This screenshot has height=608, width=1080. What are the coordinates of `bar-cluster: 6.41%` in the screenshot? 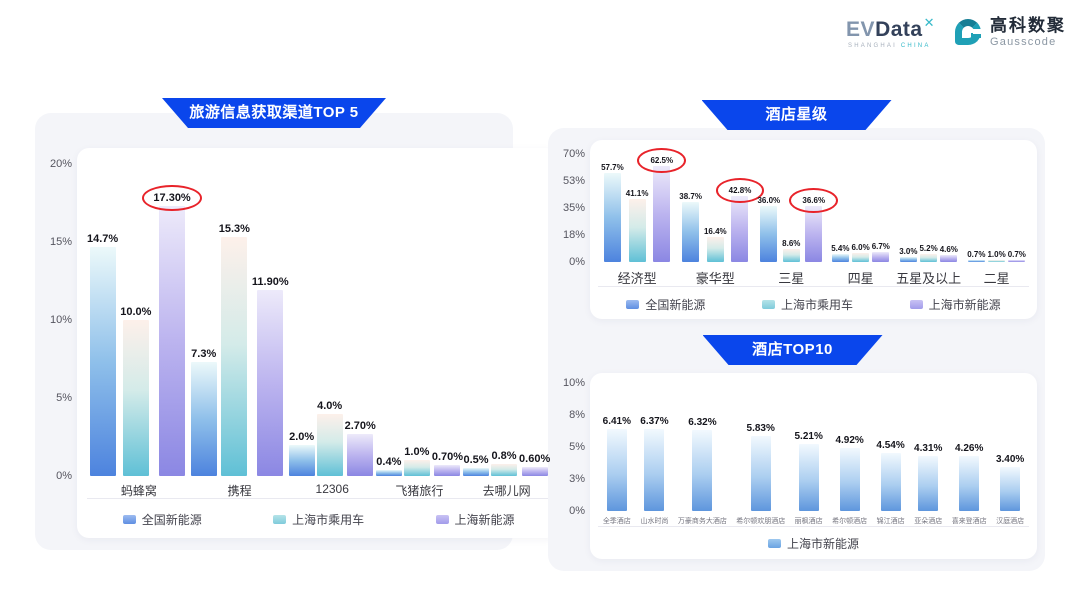 It's located at (617, 447).